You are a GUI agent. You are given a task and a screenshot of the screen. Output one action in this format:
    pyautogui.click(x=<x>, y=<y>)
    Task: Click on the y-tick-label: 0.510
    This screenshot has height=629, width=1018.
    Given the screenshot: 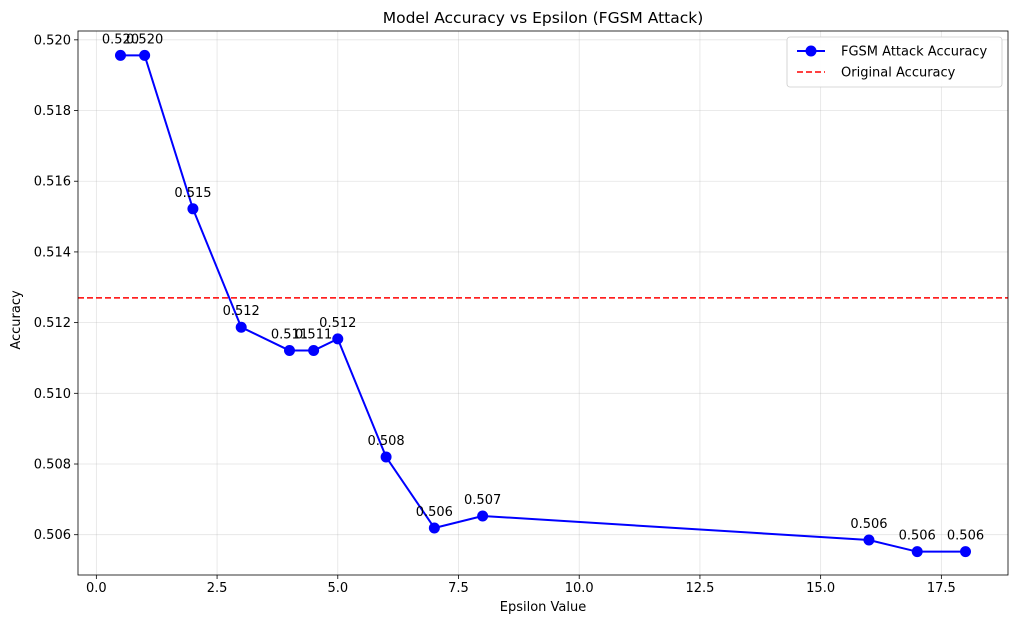 What is the action you would take?
    pyautogui.click(x=52, y=394)
    